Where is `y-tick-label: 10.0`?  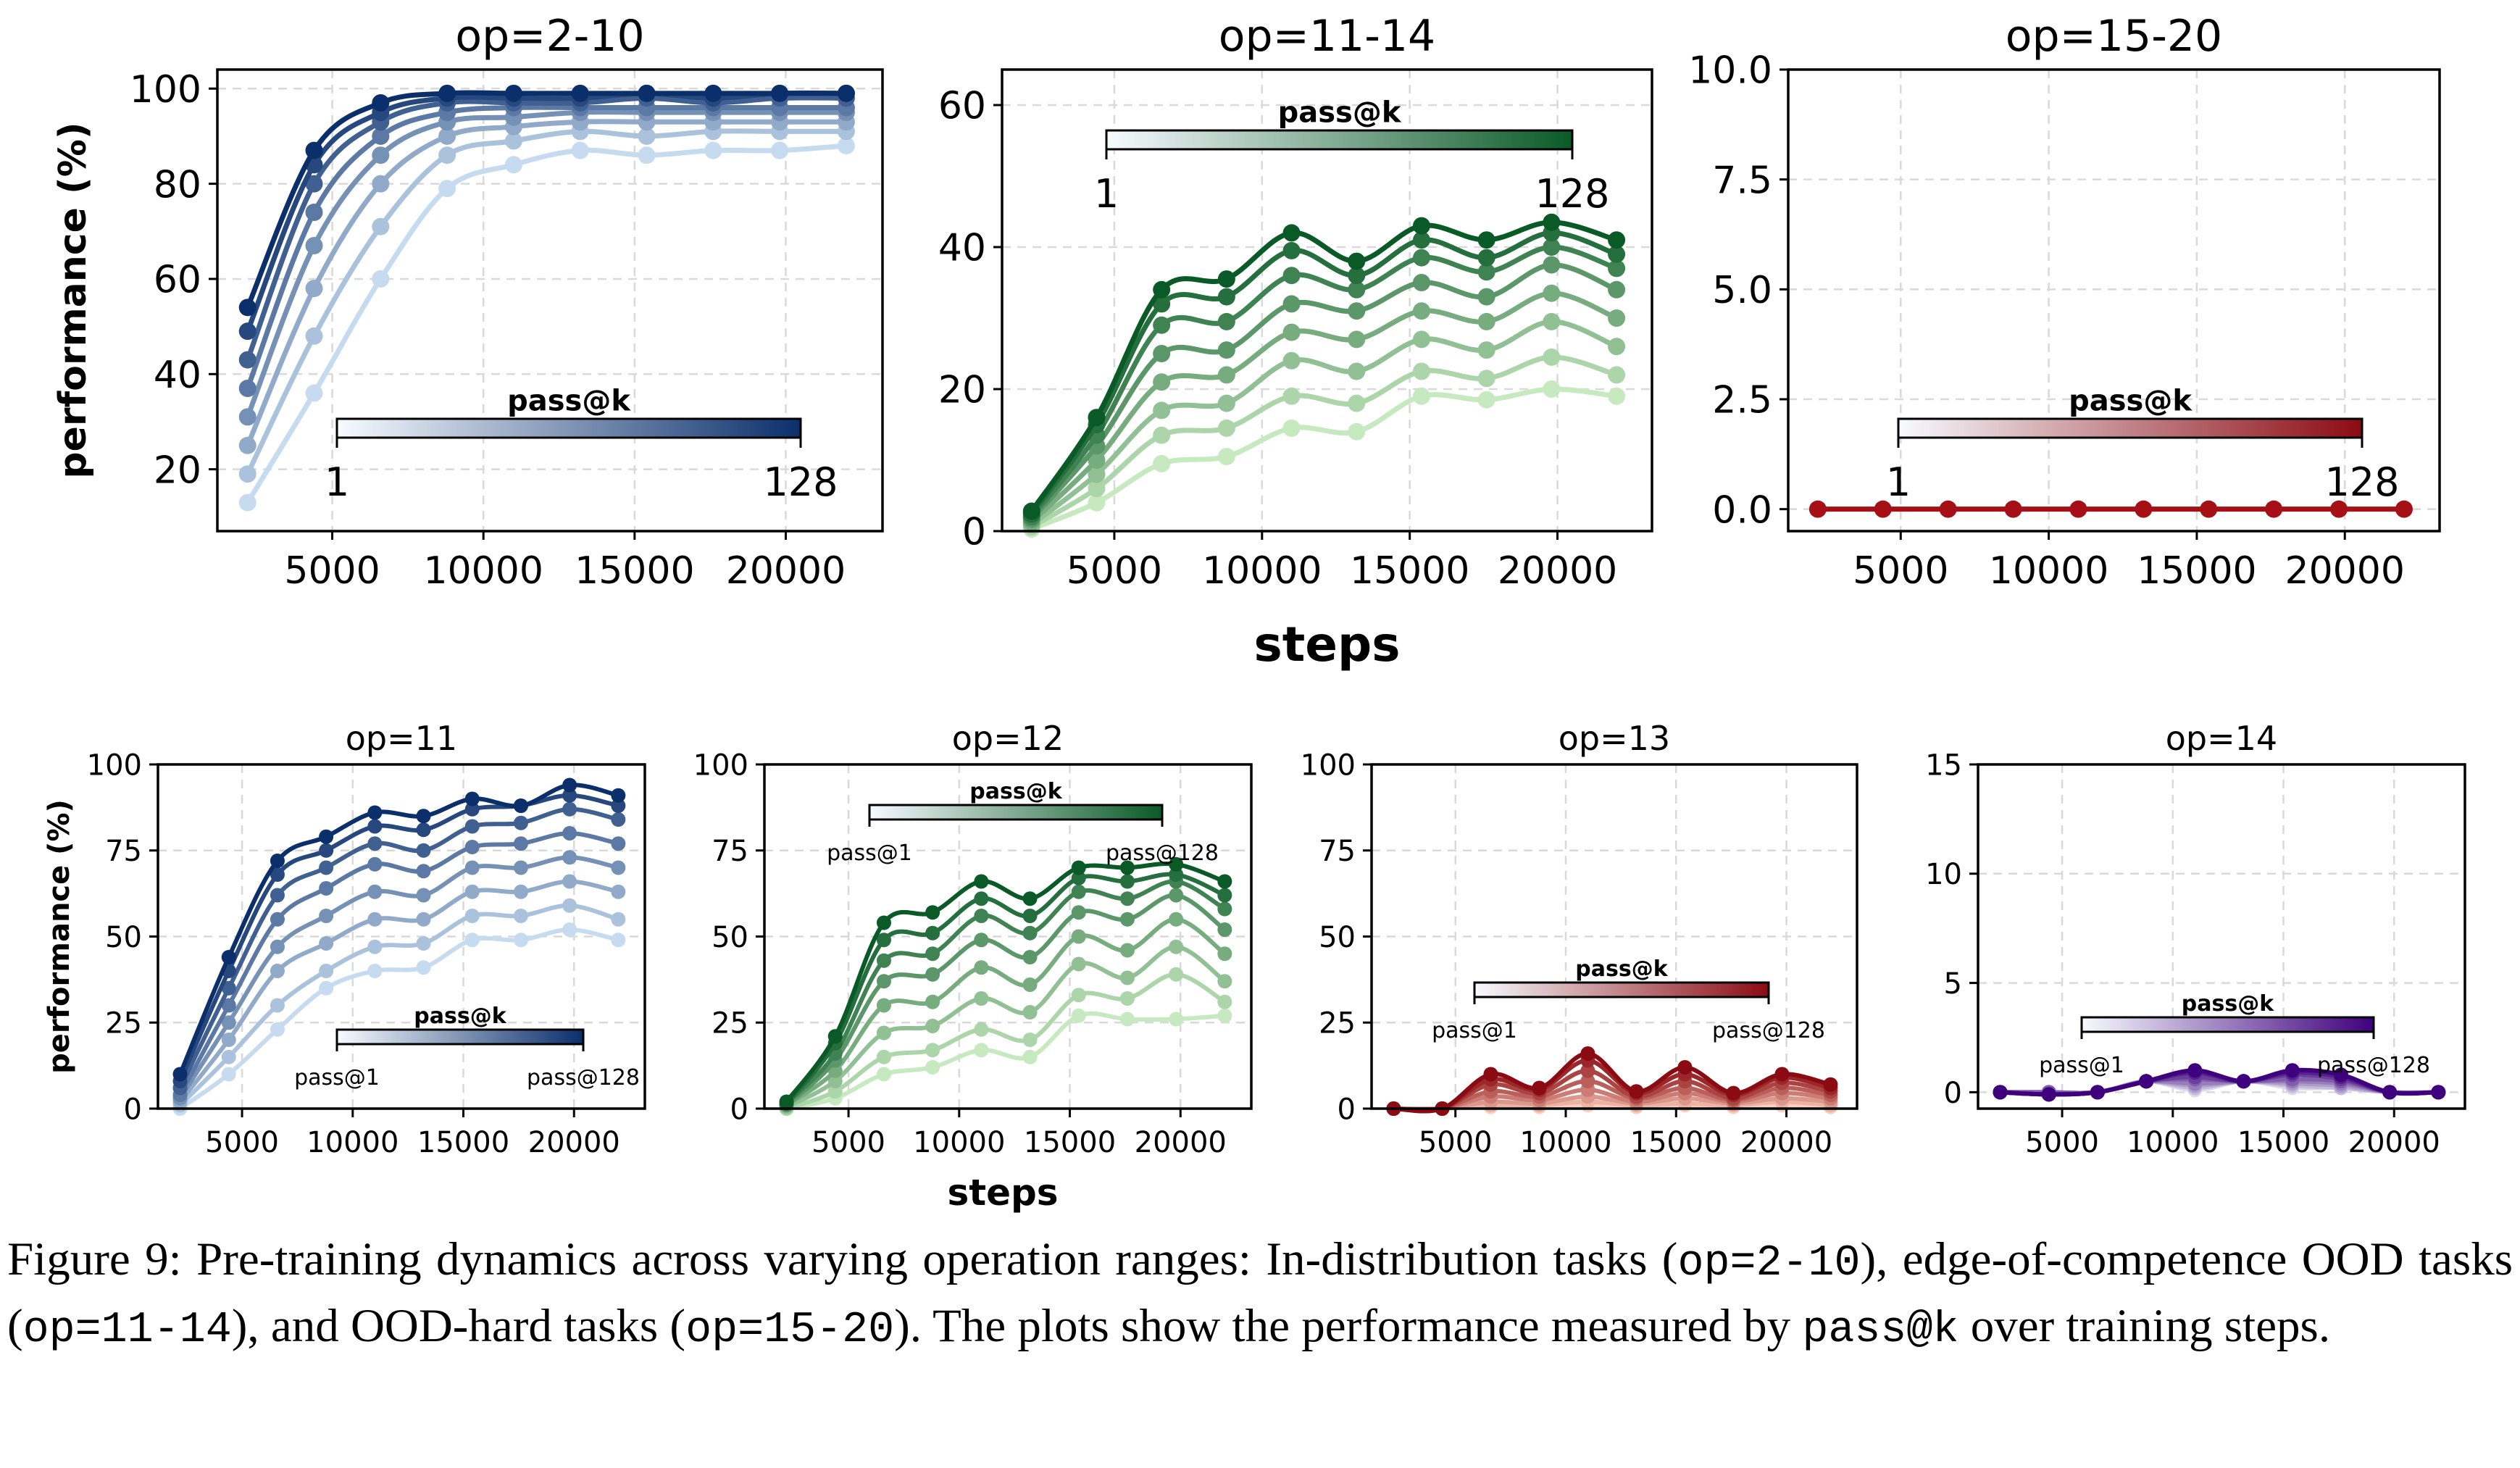 y-tick-label: 10.0 is located at coordinates (1730, 71).